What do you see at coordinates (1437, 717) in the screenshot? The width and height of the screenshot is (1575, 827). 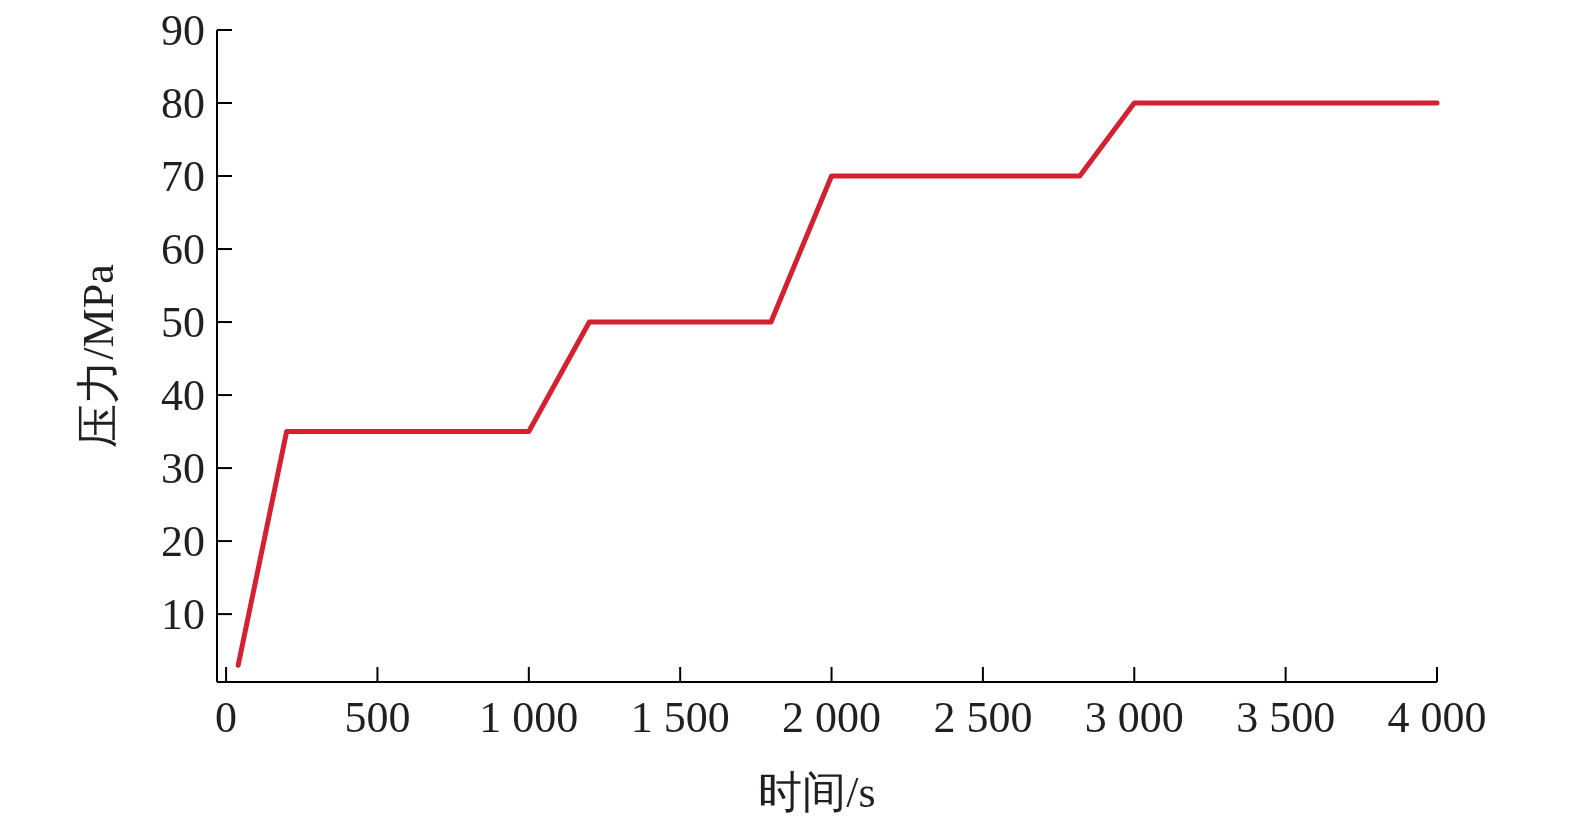 I see `x-tick-label: 4 000` at bounding box center [1437, 717].